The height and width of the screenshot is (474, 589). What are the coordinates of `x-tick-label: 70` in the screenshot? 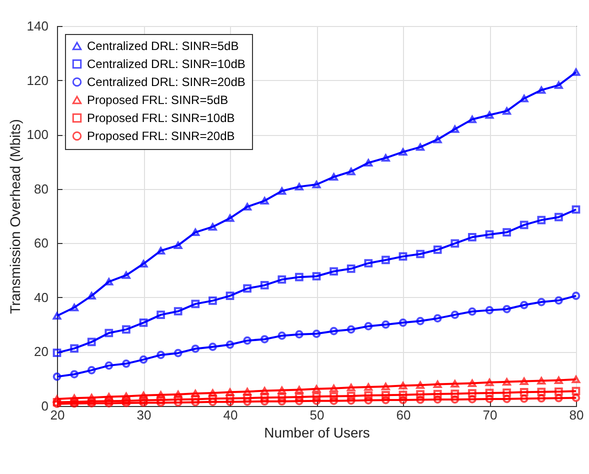 It's located at (490, 415).